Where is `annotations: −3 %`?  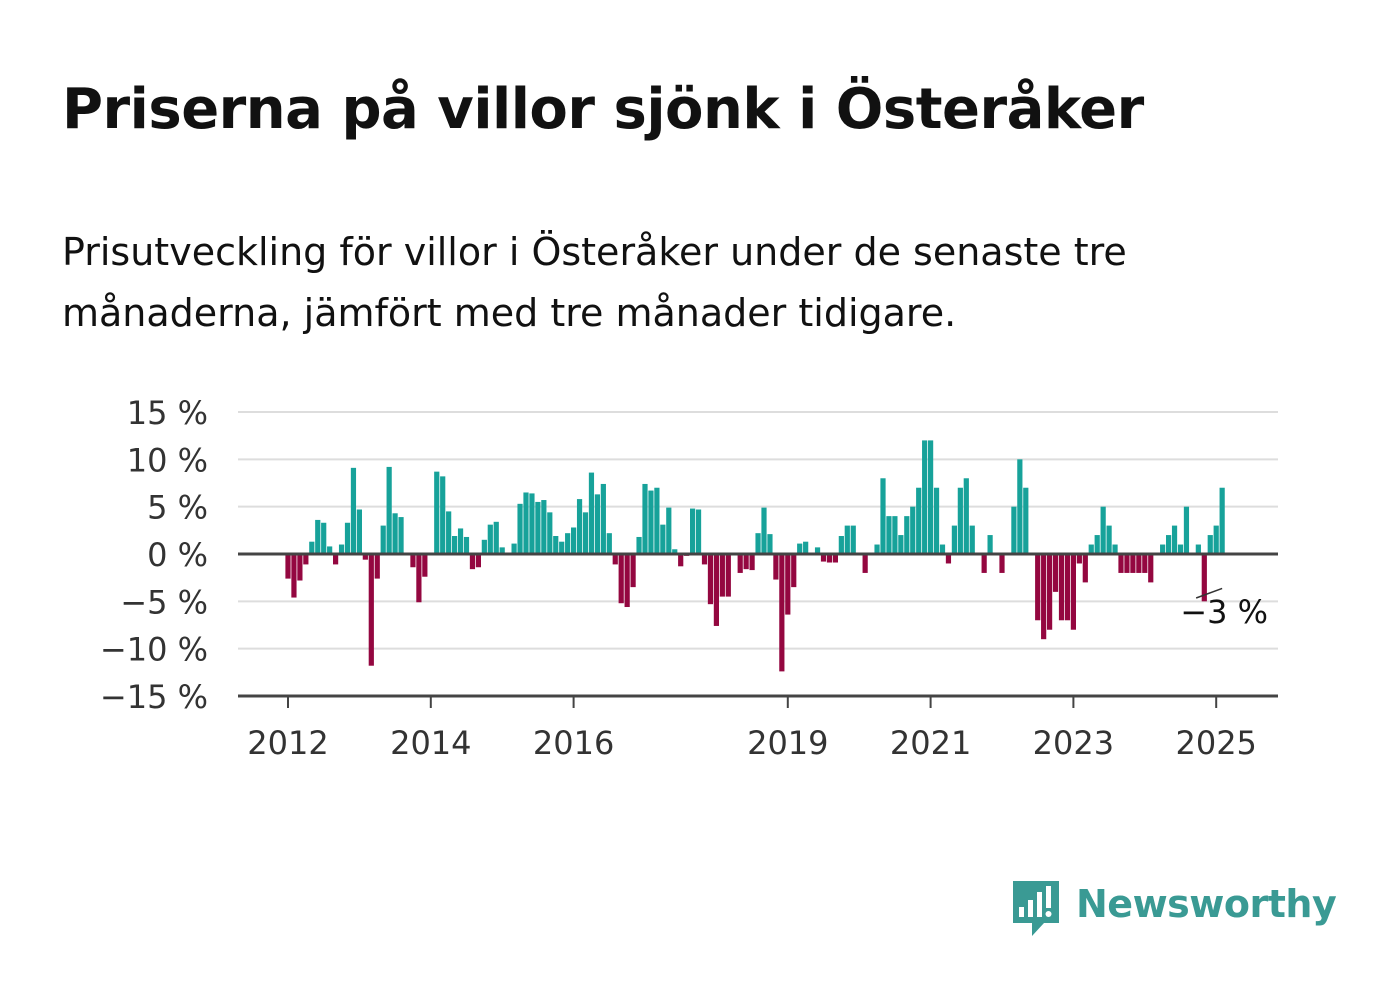
annotations: −3 % is located at coordinates (1224, 609).